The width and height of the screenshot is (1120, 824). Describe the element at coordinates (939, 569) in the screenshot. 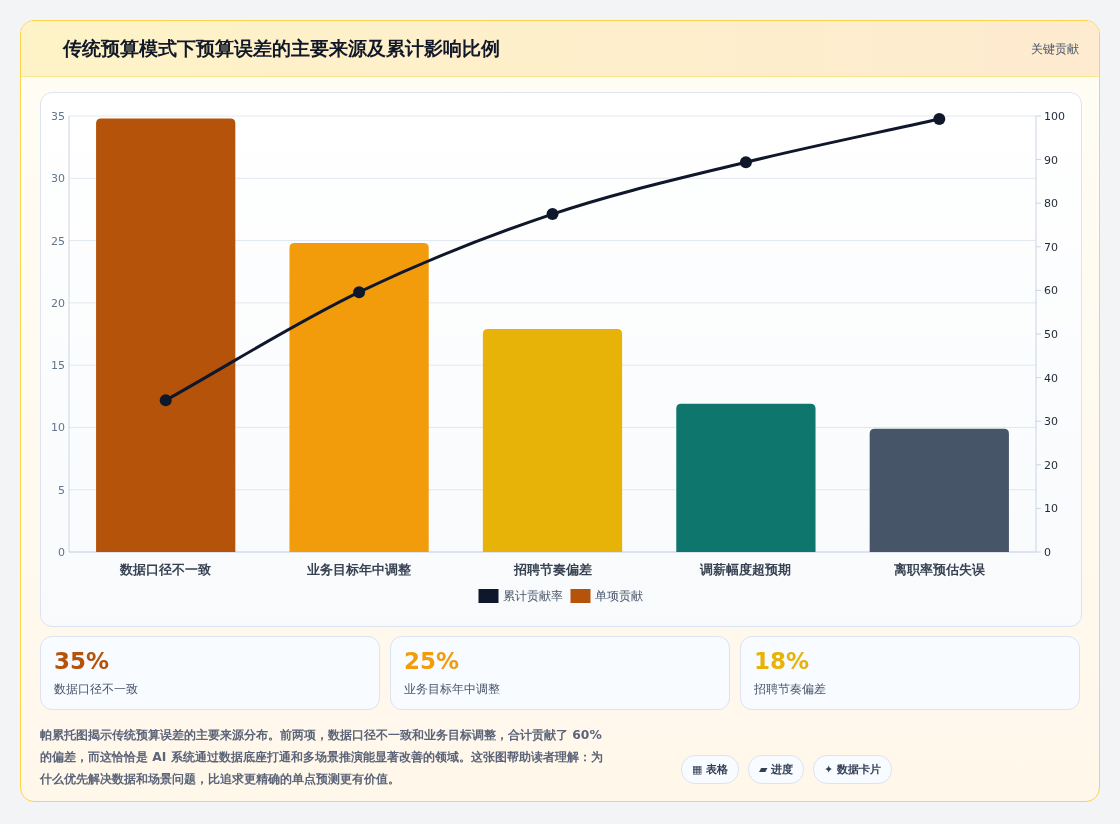

I see `x-tick-label: 离职率预估失误` at that location.